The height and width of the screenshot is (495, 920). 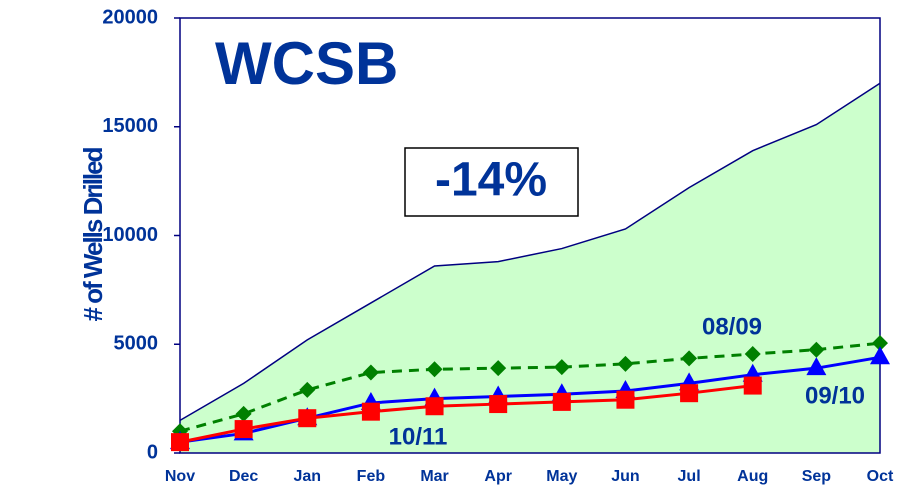 I want to click on y-tick-label: 10000, so click(x=130, y=235).